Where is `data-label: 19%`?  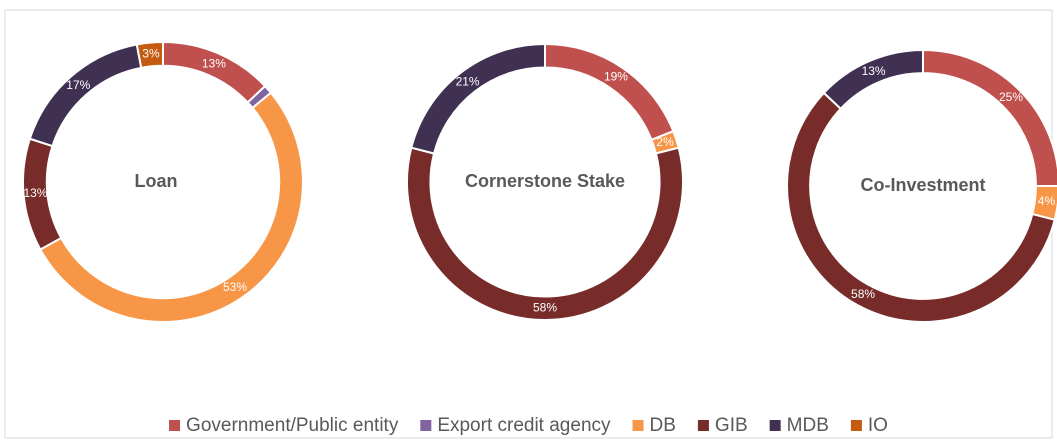
data-label: 19% is located at coordinates (616, 77).